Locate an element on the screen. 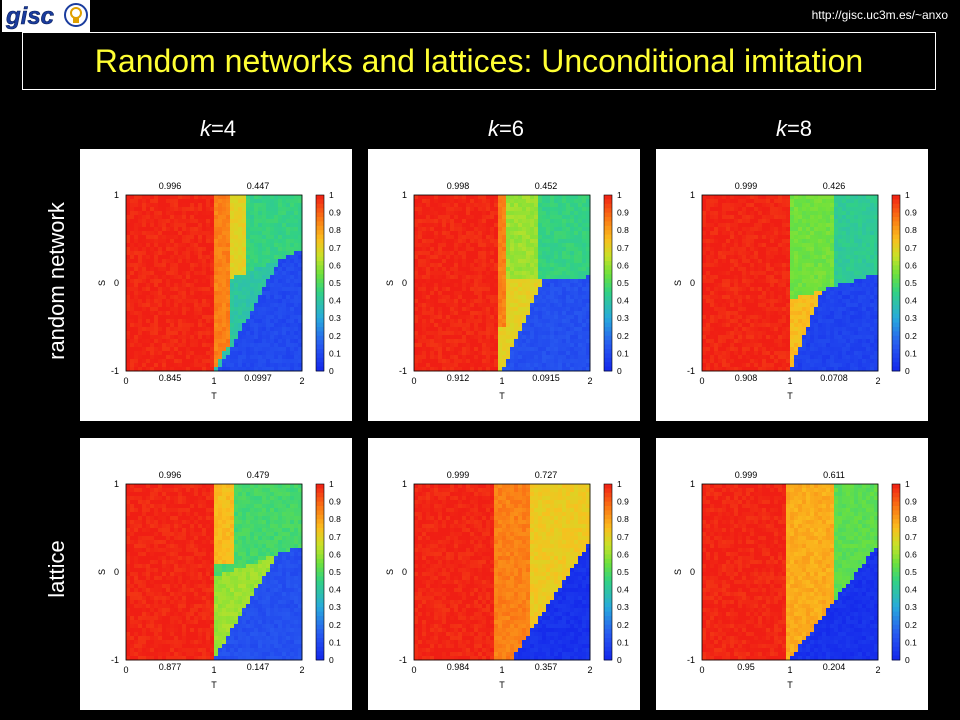 The image size is (960, 720). quadrant-annotation: 0.845 is located at coordinates (170, 378).